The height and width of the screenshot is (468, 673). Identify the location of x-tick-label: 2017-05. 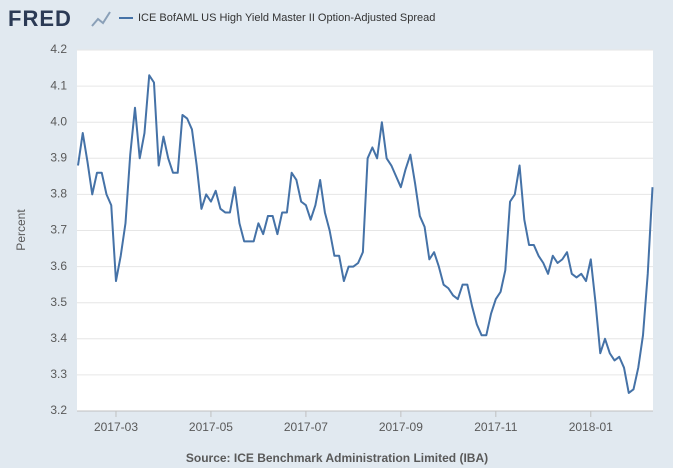
(211, 427).